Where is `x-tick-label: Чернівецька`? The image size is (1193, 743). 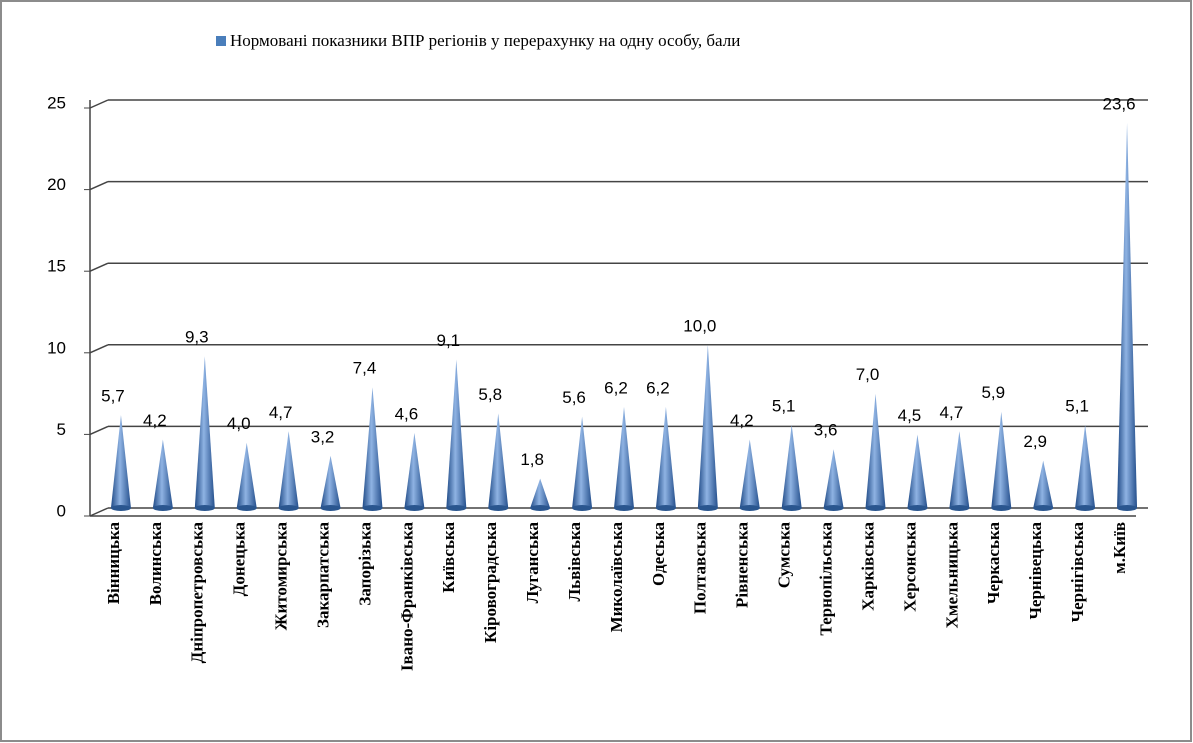 x-tick-label: Чернівецька is located at coordinates (1035, 571).